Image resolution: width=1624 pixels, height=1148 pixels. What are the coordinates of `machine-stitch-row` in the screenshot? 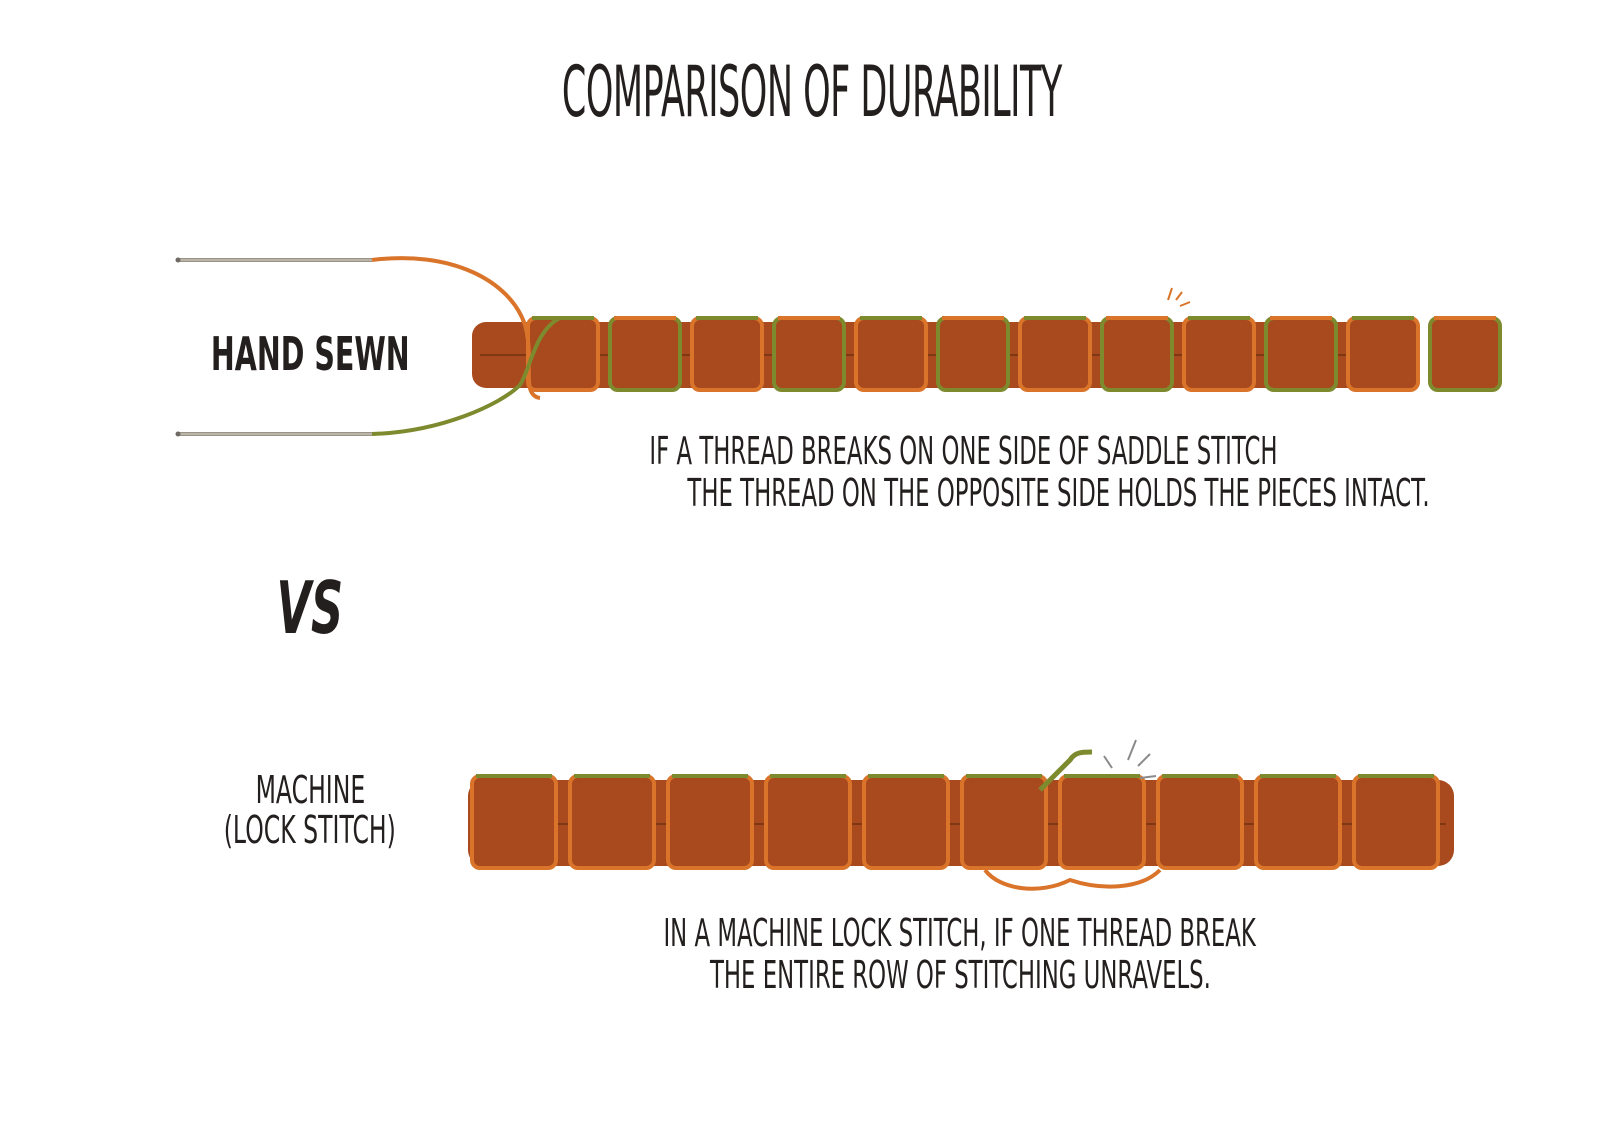 It's located at (961, 815).